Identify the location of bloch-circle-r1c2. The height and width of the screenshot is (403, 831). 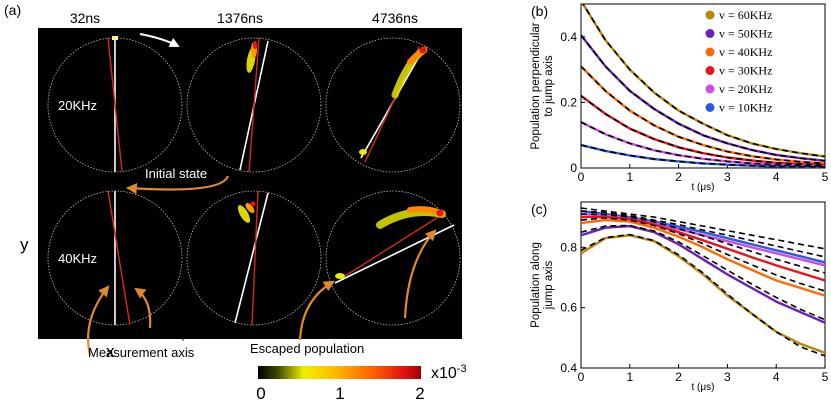
(254, 105).